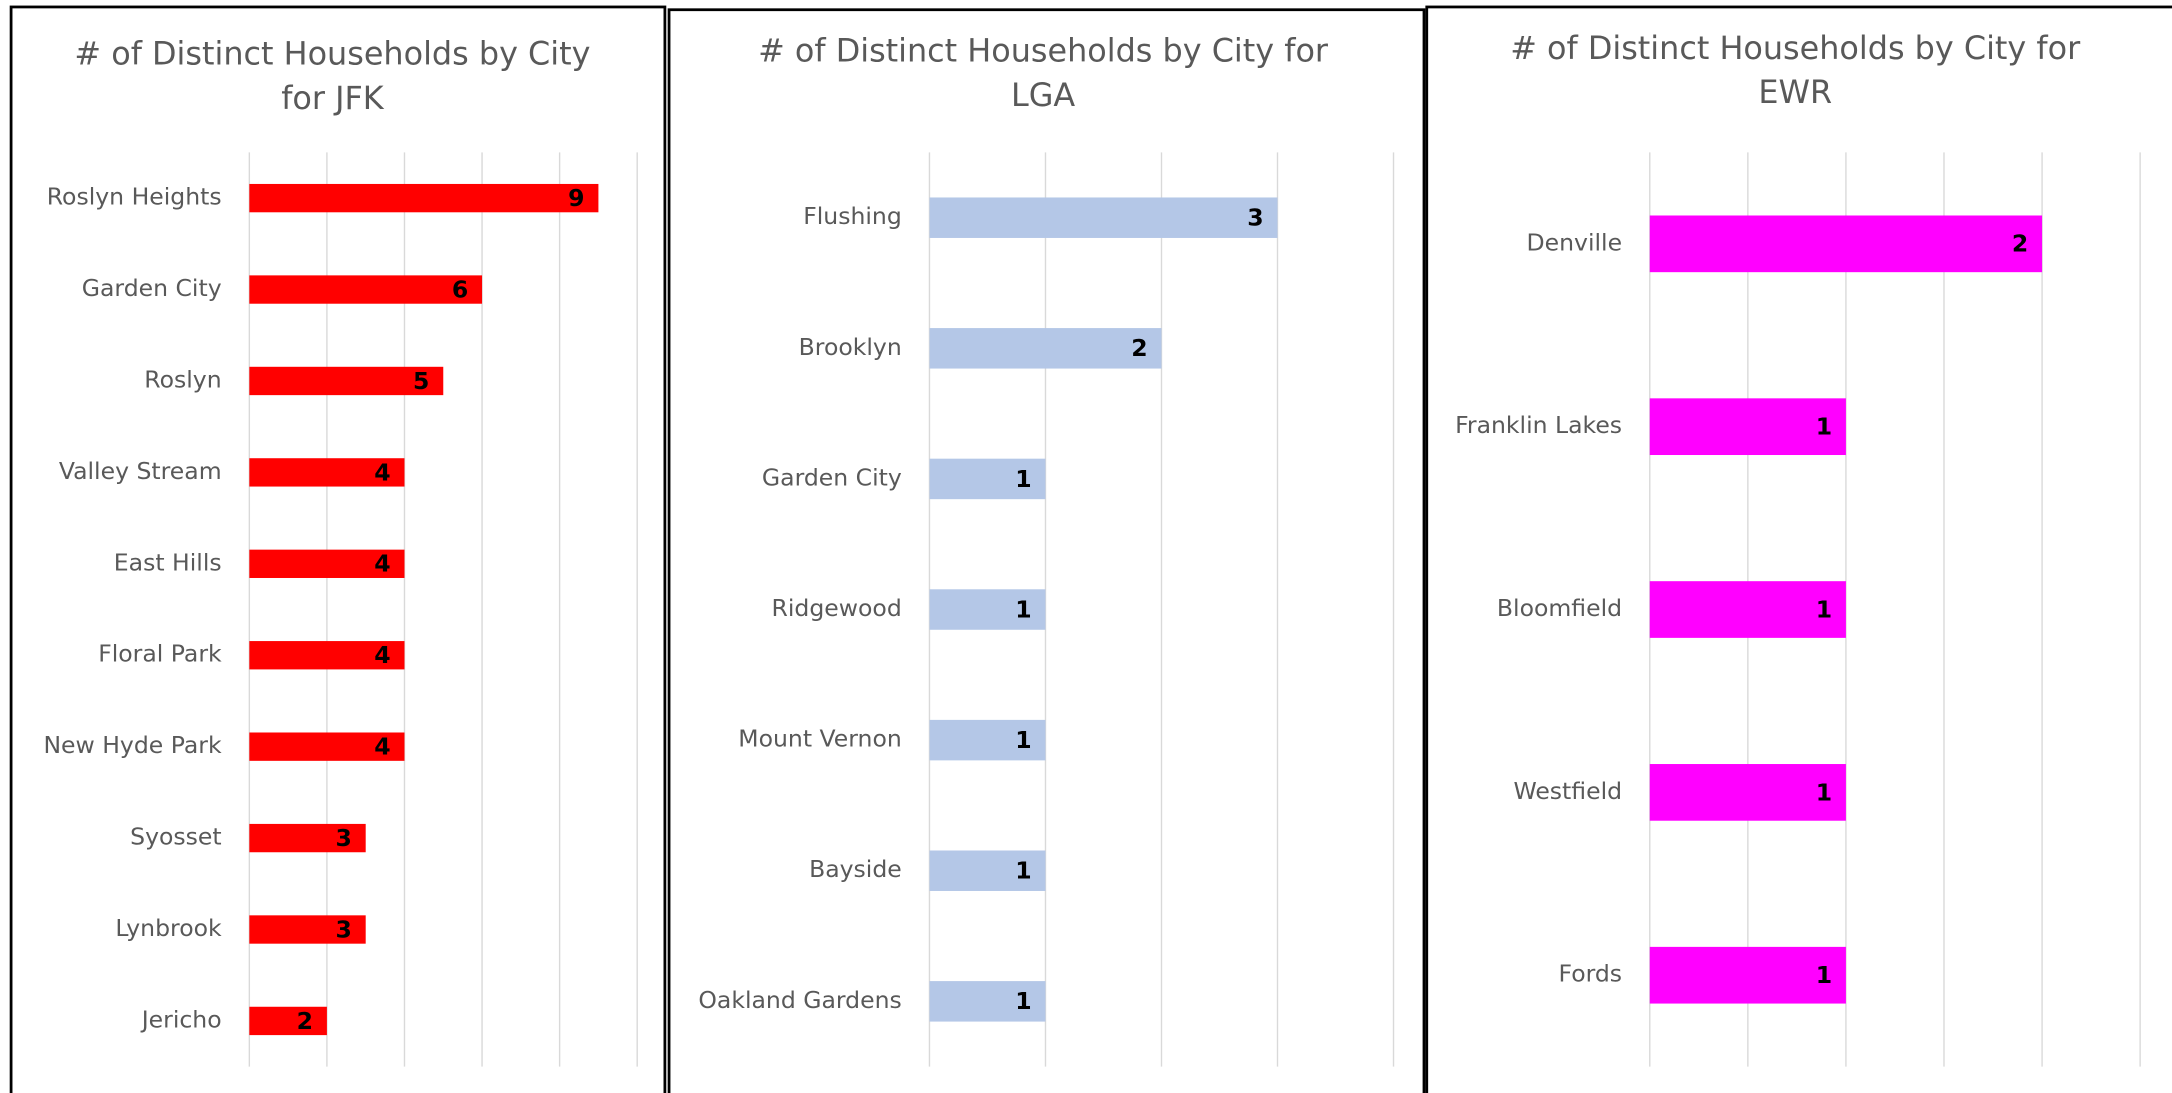 Image resolution: width=2172 pixels, height=1093 pixels. Describe the element at coordinates (852, 216) in the screenshot. I see `category-label: Flushing` at that location.